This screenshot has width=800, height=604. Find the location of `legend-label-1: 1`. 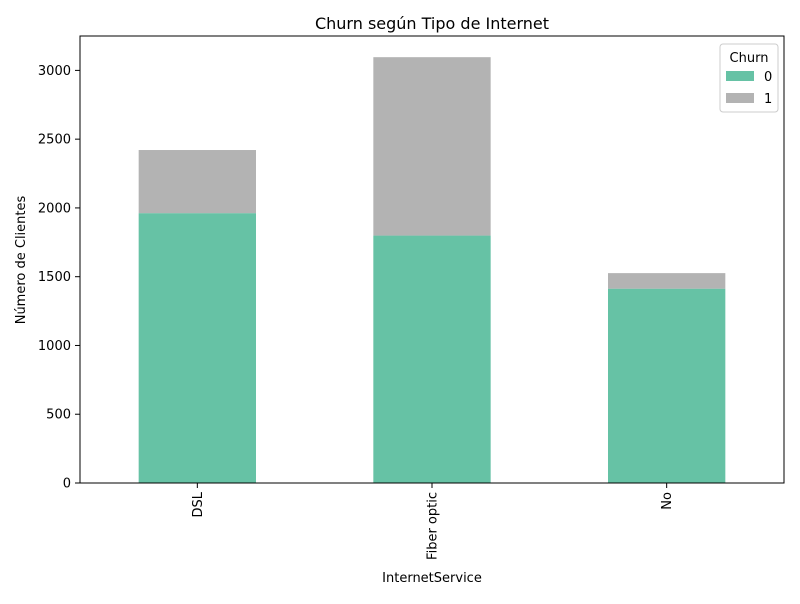

legend-label-1: 1 is located at coordinates (768, 99).